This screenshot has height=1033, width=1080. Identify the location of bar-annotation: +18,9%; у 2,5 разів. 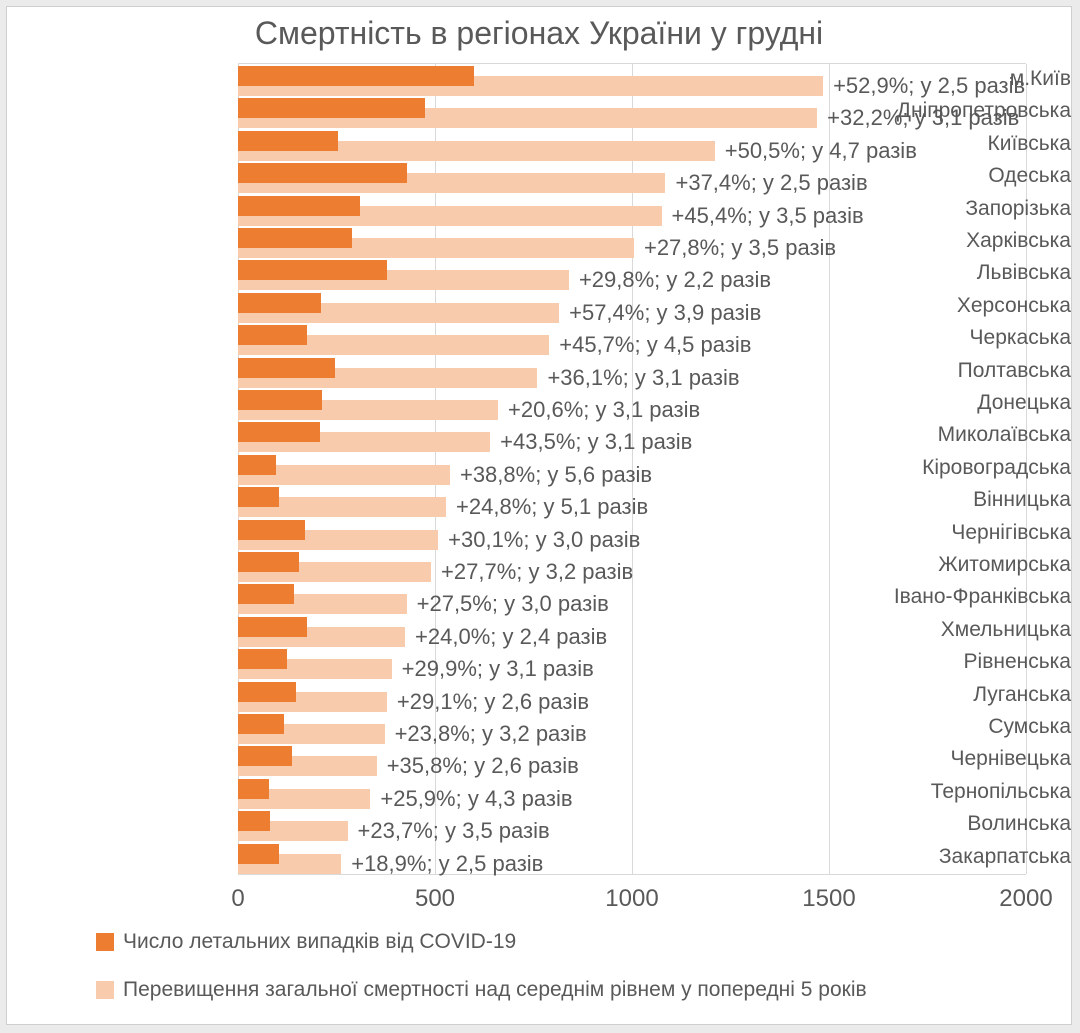
(447, 863).